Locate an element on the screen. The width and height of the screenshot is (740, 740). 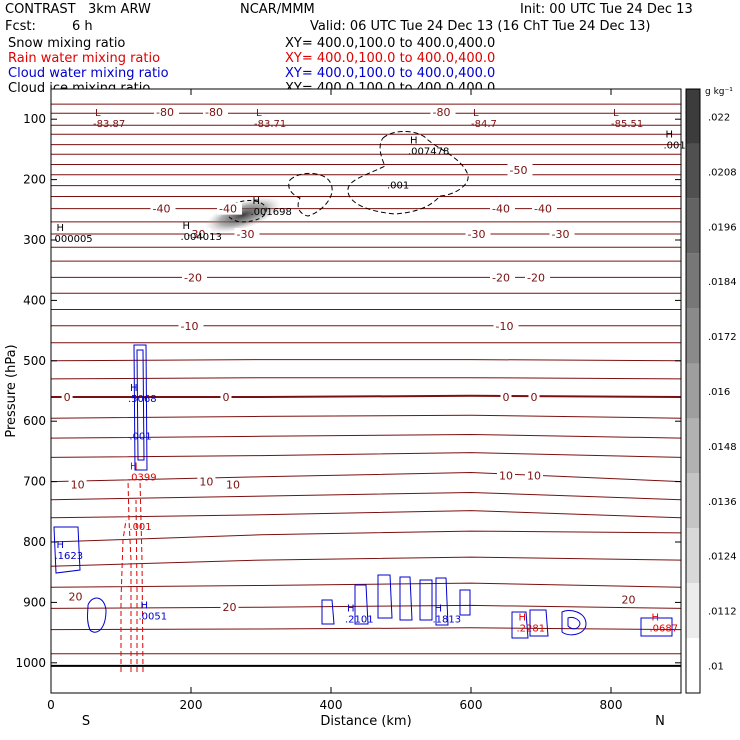
snow-shading is located at coordinates (243, 215).